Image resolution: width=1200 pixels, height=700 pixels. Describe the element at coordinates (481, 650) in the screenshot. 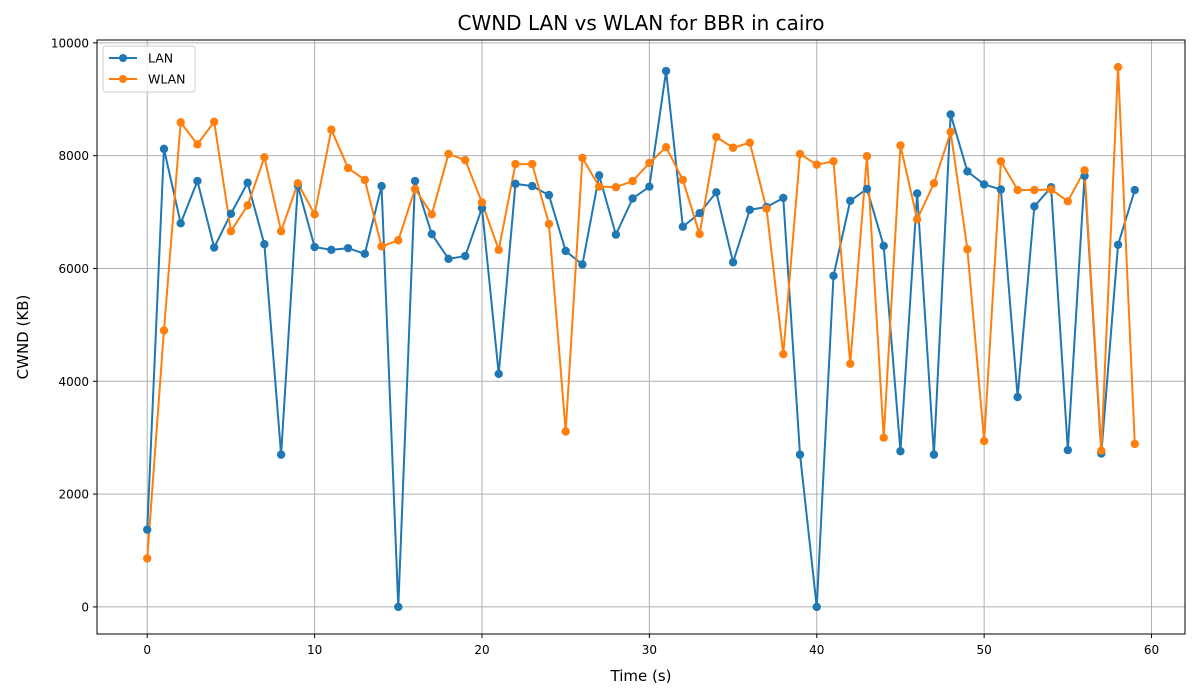

I see `x-tick-label: 20` at that location.